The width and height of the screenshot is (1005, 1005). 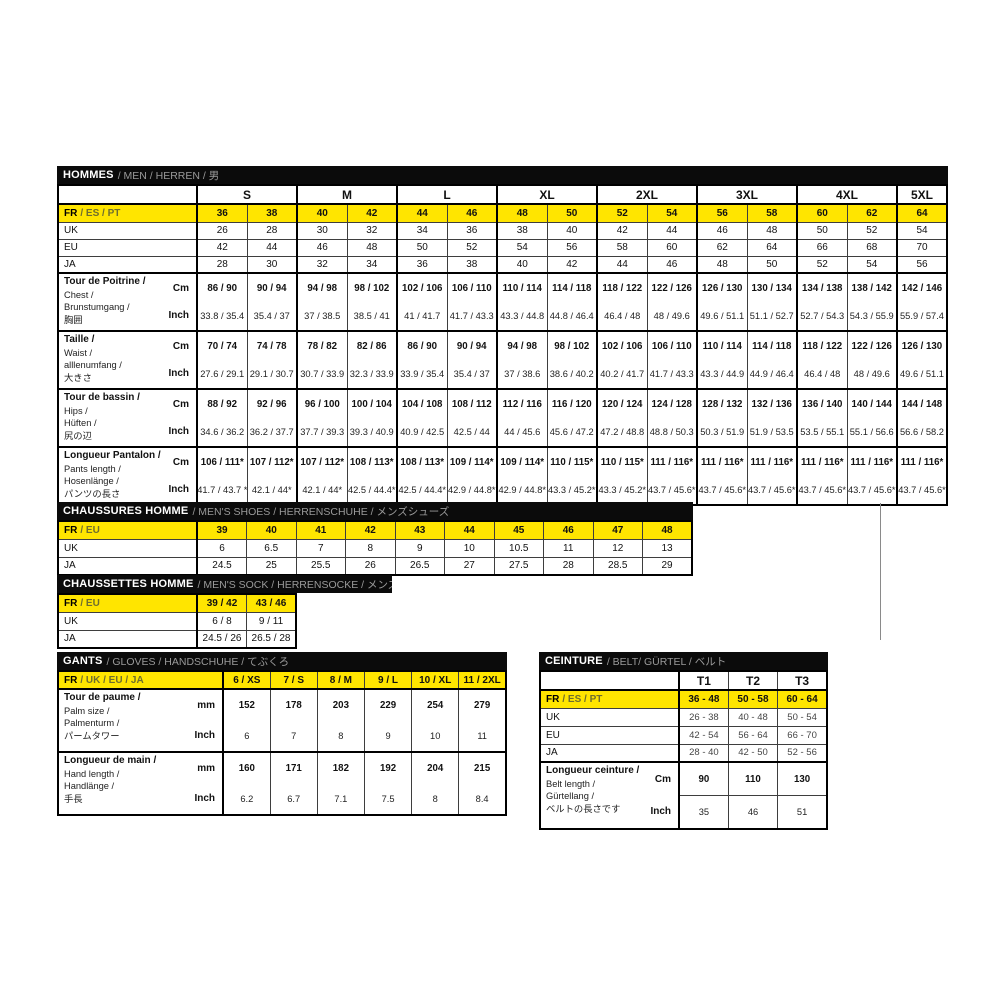 I want to click on measurement-value-cell: 126 / 130 49.6 / 51.1, so click(x=722, y=302).